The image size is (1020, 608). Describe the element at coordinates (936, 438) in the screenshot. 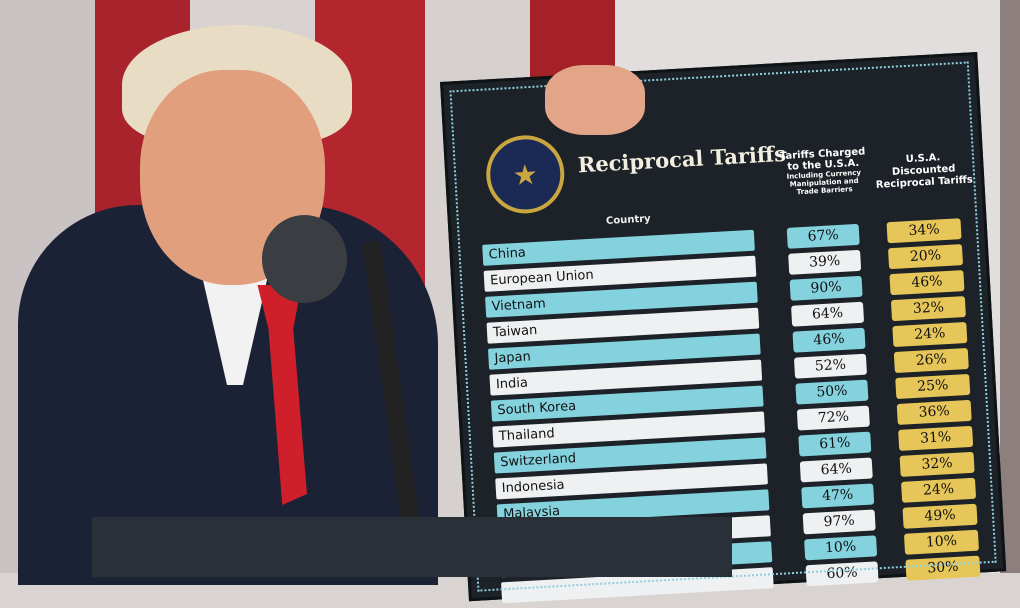

I see `discounted-tariff: 31%` at that location.